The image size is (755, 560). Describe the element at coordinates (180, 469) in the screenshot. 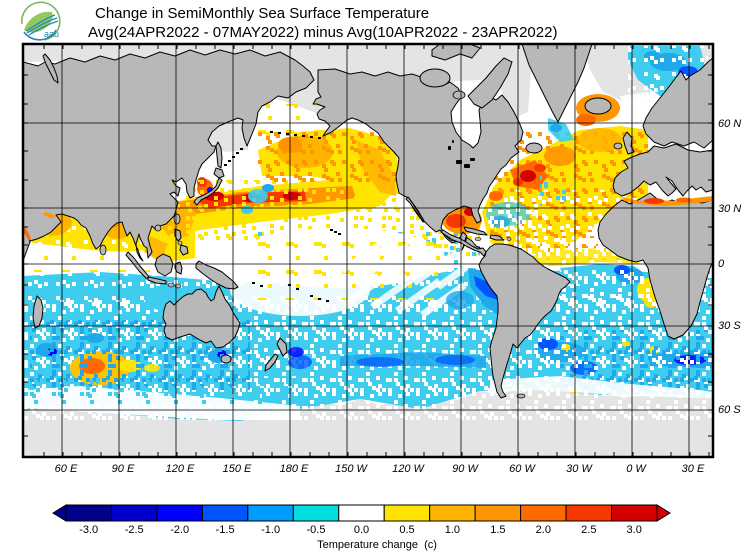

I see `svg-text: 120 E` at that location.